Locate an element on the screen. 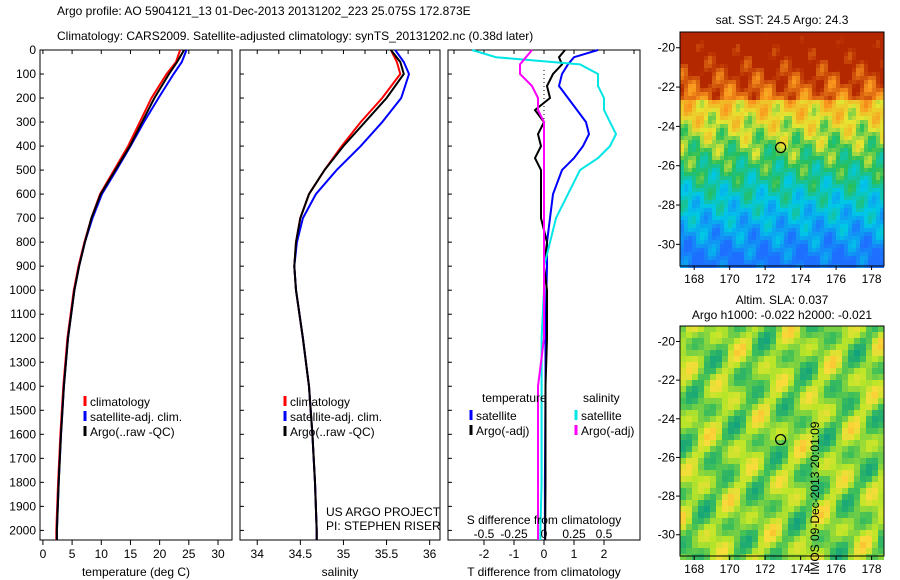  legend-label: Argo(..raw -QC) is located at coordinates (332, 432).